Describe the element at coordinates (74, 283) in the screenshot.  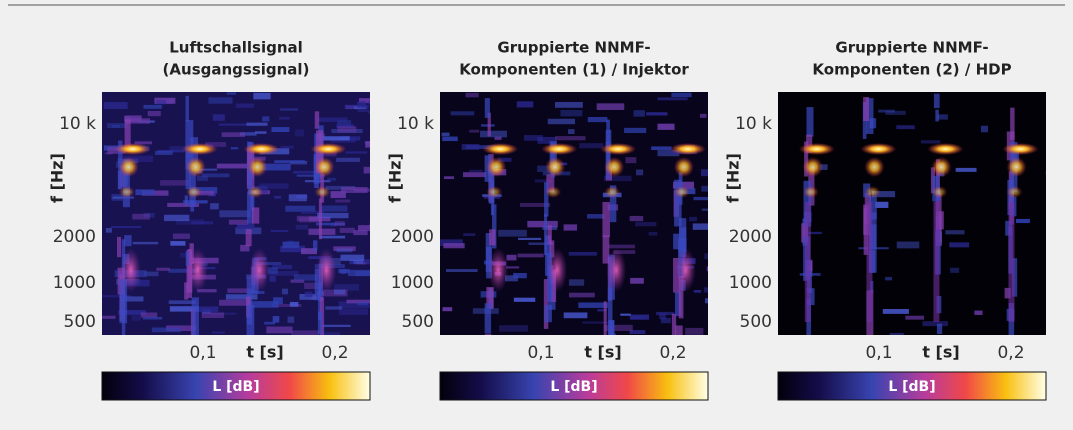
I see `y-tick-label: 1000` at that location.